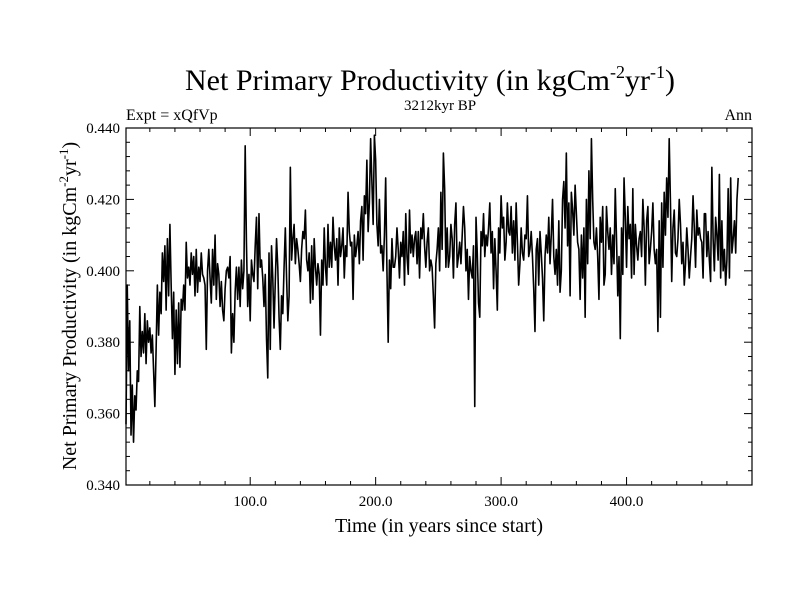  I want to click on y-axis-label: Net Primary Productivity (in kgCm-2yr-1), so click(68, 306).